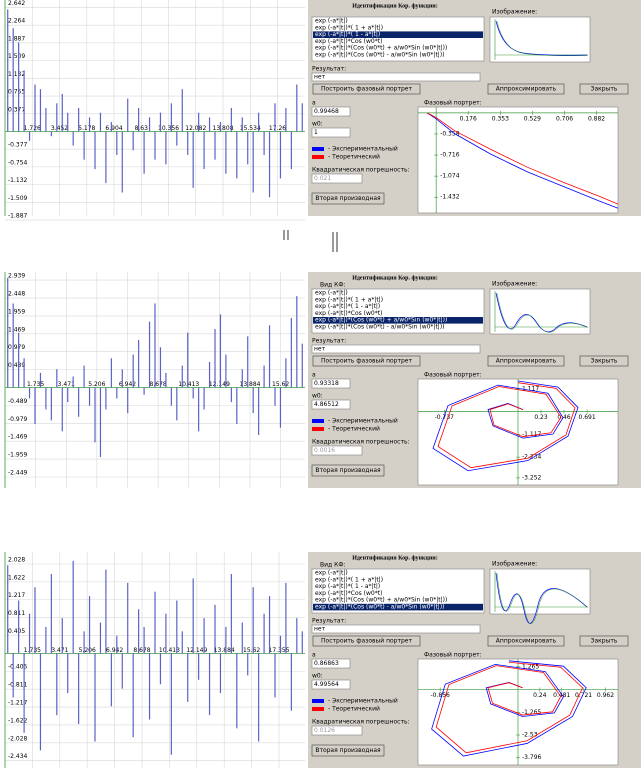 This screenshot has height=777, width=641. I want to click on y-tick-label: 1.117, so click(530, 388).